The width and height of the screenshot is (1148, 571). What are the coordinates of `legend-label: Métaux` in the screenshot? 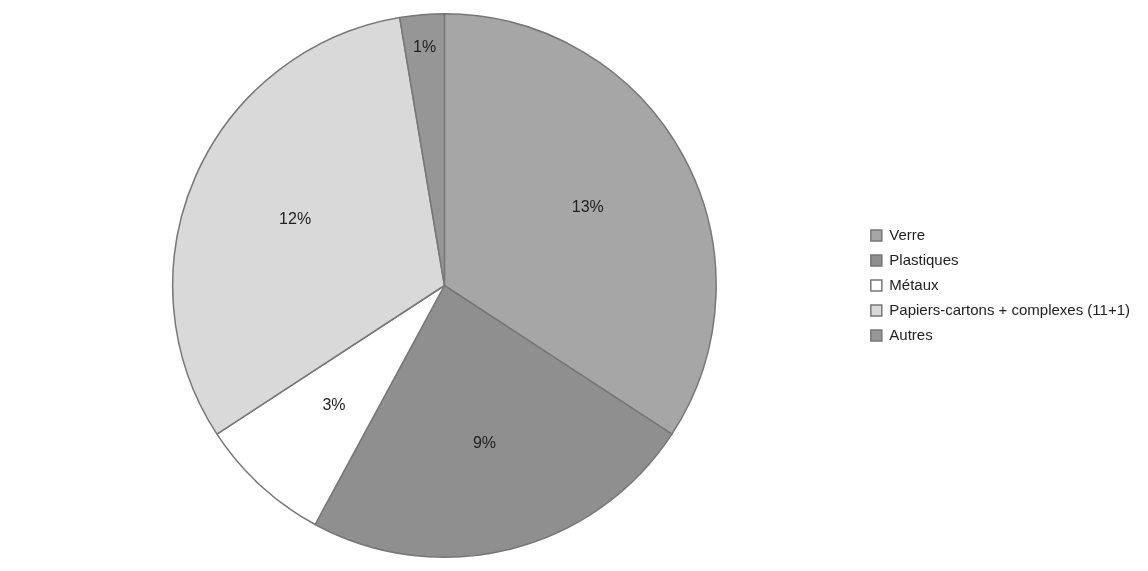 It's located at (914, 284).